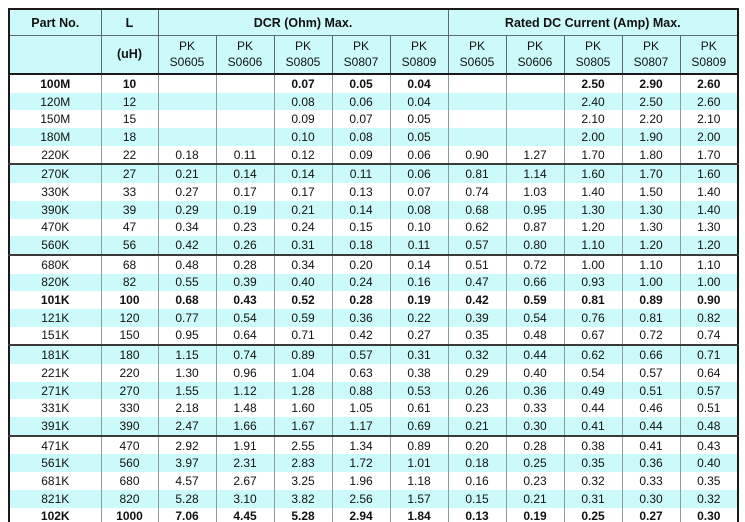 The image size is (745, 522). What do you see at coordinates (360, 282) in the screenshot?
I see `dcr-value-cell: 0.24` at bounding box center [360, 282].